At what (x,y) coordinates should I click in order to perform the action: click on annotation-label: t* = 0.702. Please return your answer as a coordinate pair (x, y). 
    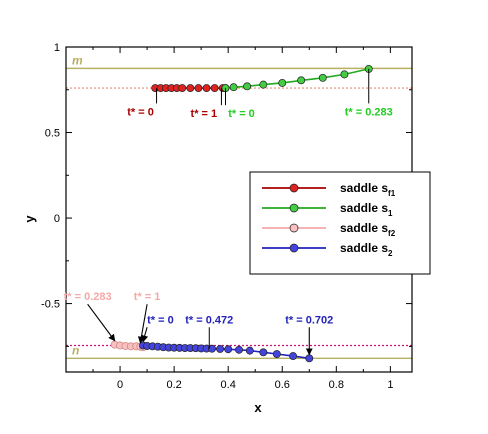
    Looking at the image, I should click on (309, 320).